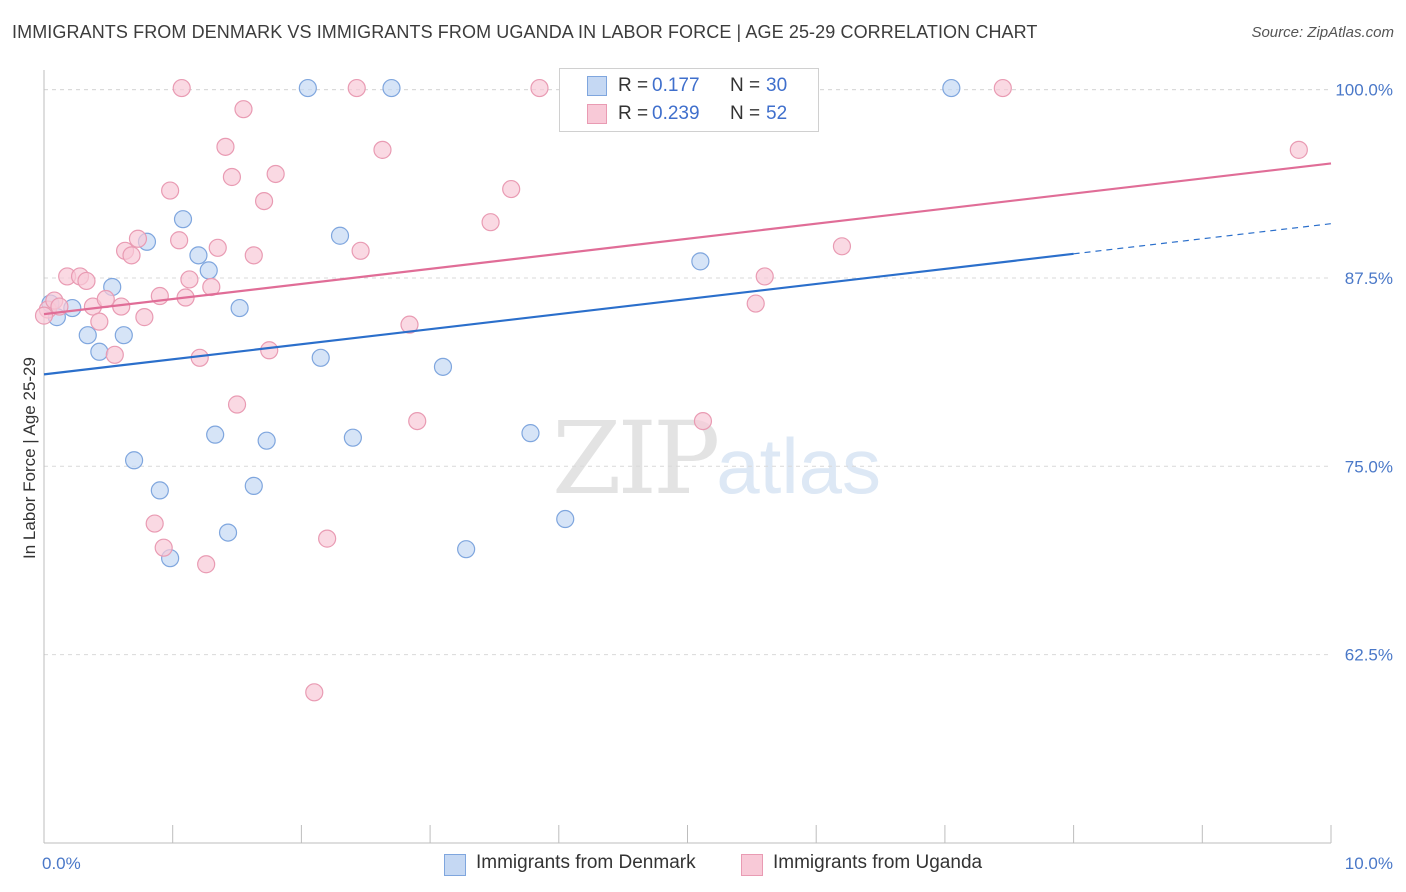  I want to click on denmark-r-value: 0.177, so click(676, 85).